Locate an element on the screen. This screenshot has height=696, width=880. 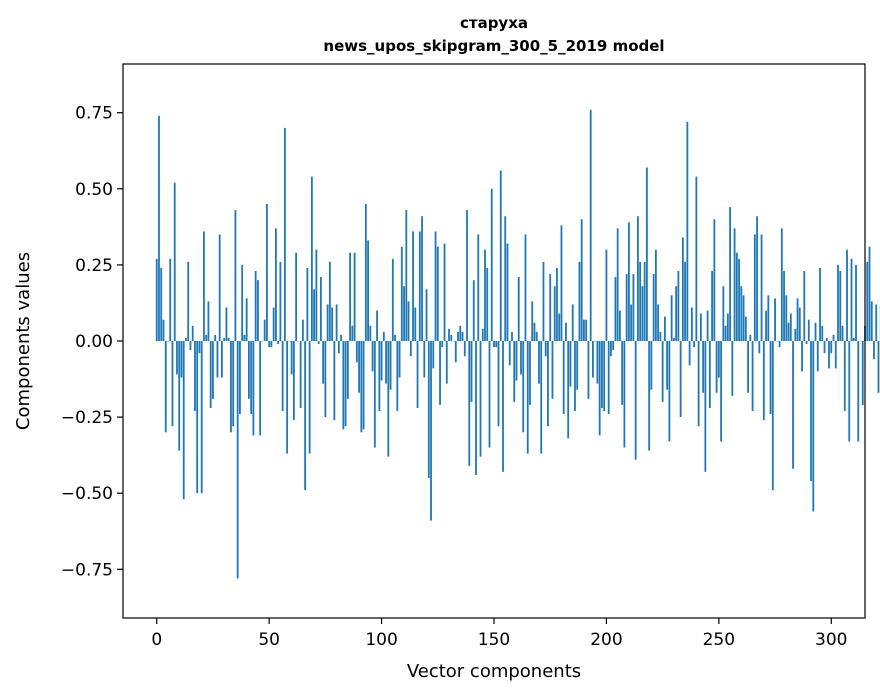
y-tick-label: 0.00 is located at coordinates (94, 342).